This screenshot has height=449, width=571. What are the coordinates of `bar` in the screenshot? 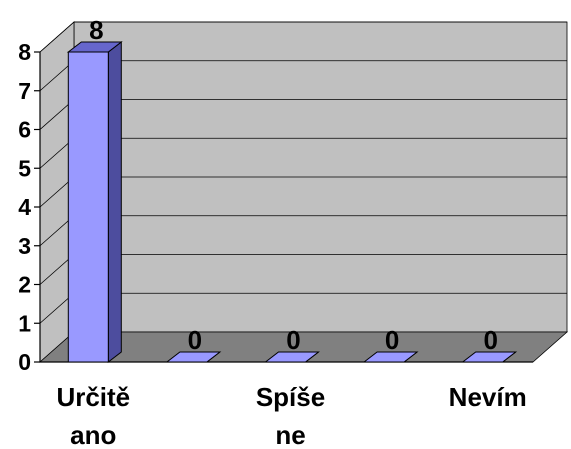 It's located at (88, 207).